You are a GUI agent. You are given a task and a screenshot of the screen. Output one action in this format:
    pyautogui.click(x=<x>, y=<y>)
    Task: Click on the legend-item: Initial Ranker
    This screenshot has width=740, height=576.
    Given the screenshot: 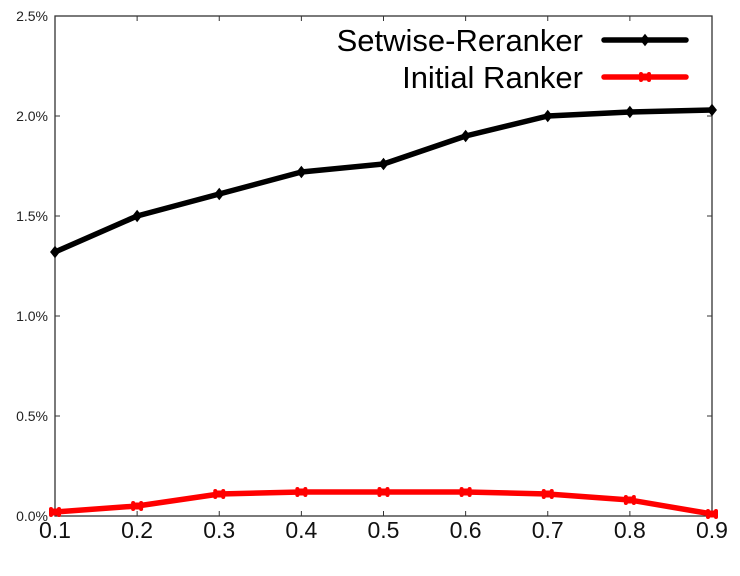 What is the action you would take?
    pyautogui.click(x=545, y=77)
    